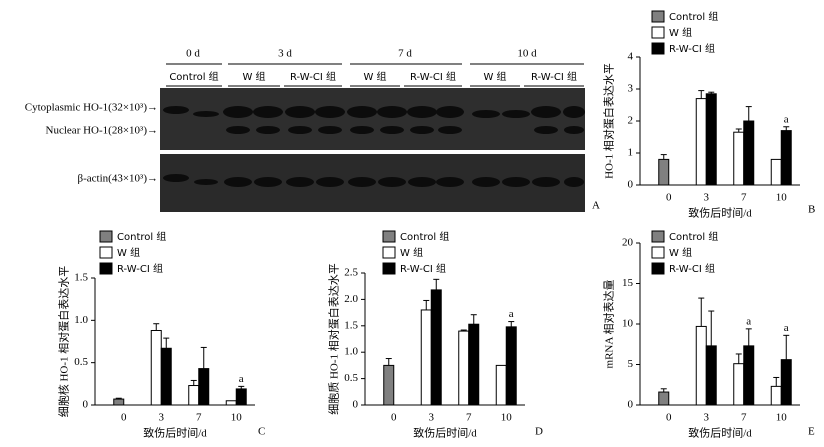 Image resolution: width=824 pixels, height=447 pixels. I want to click on y-tick-label: 1, so click(631, 153).